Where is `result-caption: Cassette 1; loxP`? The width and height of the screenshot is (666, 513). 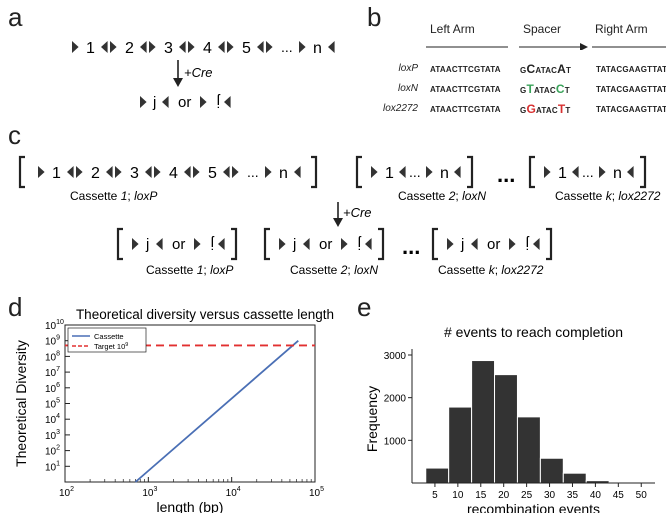 result-caption: Cassette 1; loxP is located at coordinates (189, 270).